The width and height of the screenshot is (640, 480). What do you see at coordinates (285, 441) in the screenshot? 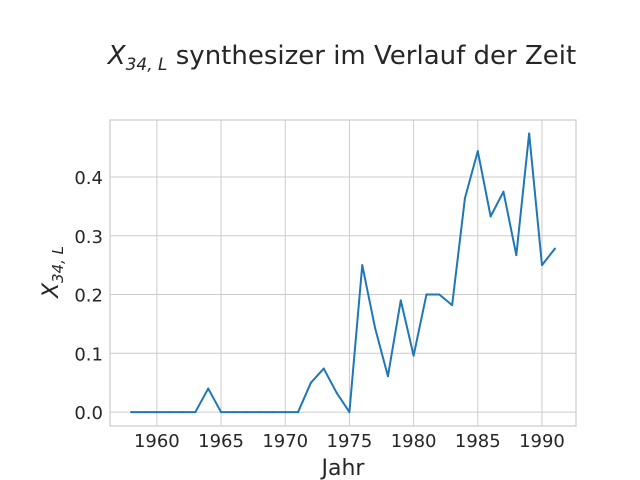
I see `x-tick-label: 1970` at bounding box center [285, 441].